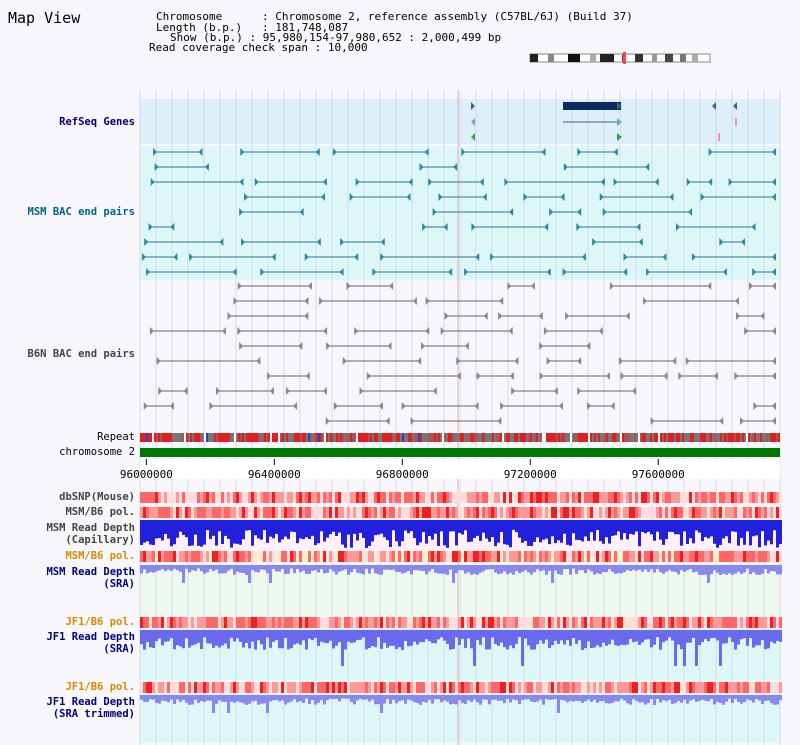 The width and height of the screenshot is (800, 745). I want to click on track-label-jf1-b6-pol-2: JF1/B6 pol., so click(100, 687).